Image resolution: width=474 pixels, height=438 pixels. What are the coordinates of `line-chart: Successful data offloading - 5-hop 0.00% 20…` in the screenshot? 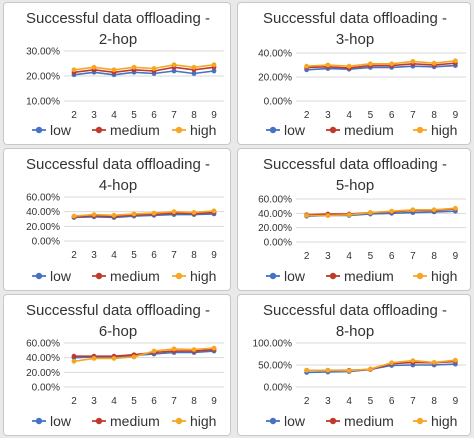 It's located at (362, 220).